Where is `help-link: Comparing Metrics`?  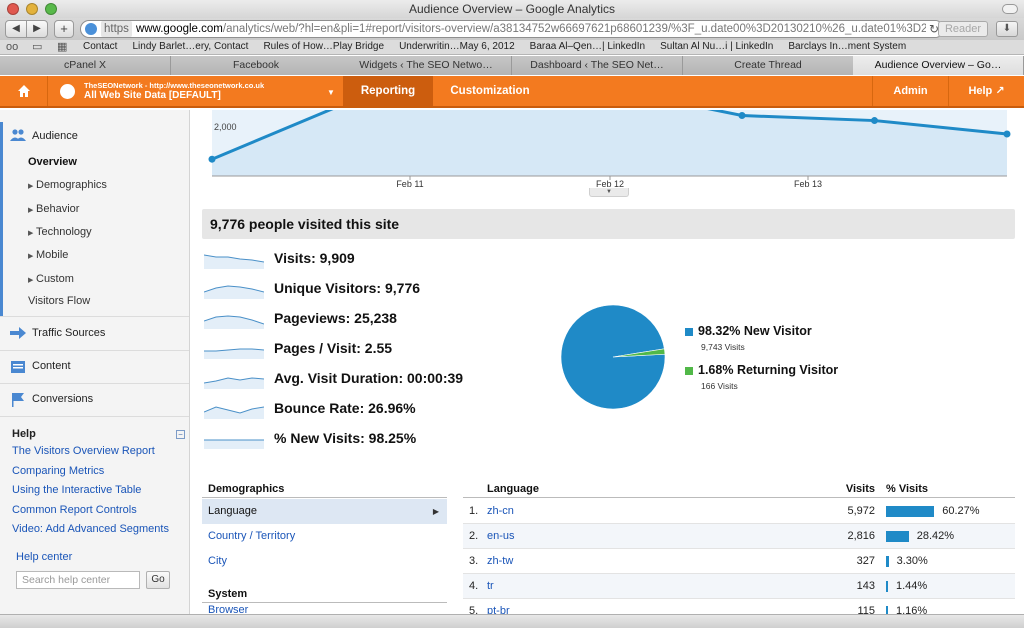 help-link: Comparing Metrics is located at coordinates (58, 470).